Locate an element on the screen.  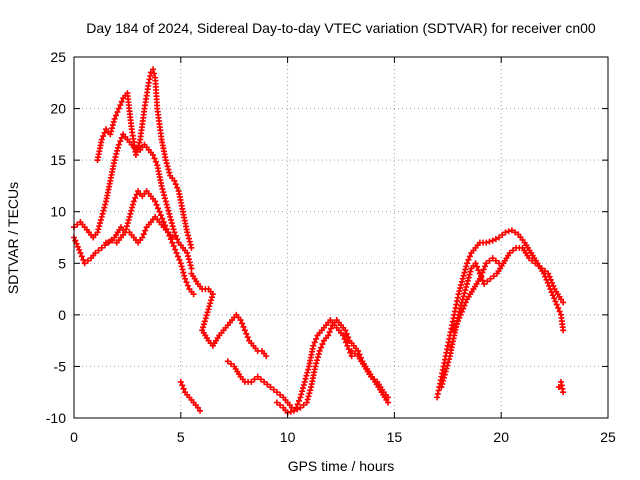
series-trace-m is located at coordinates (561, 387).